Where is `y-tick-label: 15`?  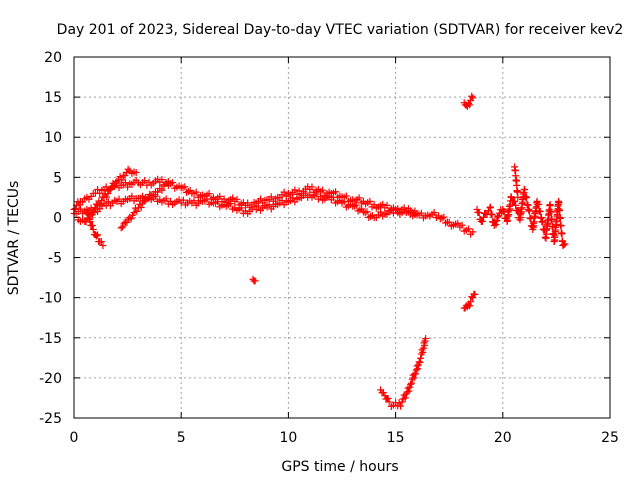 y-tick-label: 15 is located at coordinates (53, 98).